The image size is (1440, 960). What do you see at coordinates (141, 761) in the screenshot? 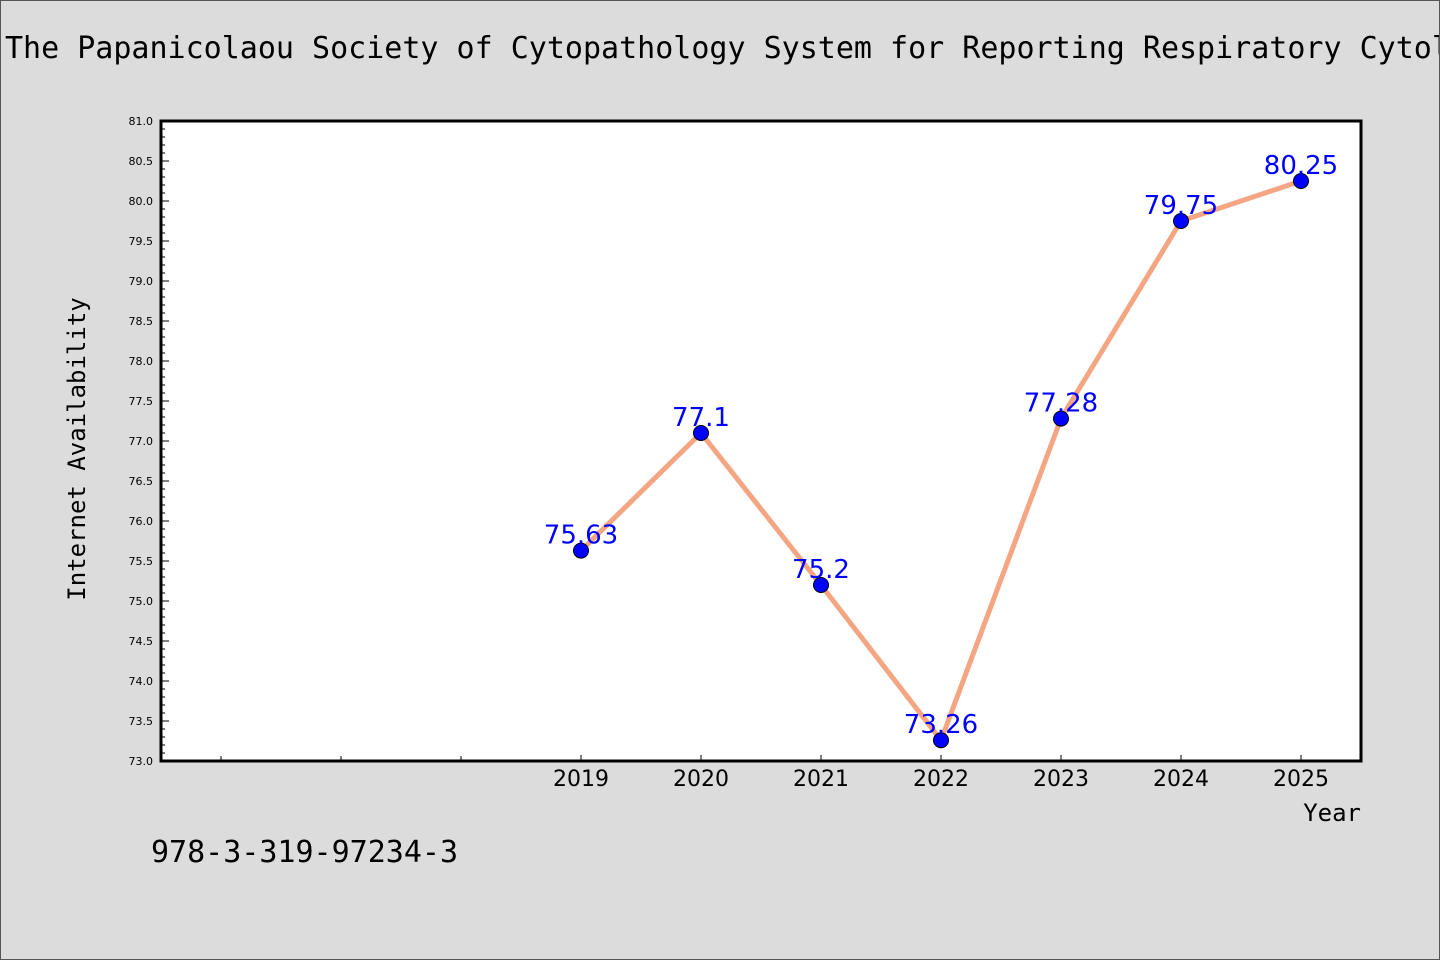
I see `y-tick-label: 73.0` at bounding box center [141, 761].